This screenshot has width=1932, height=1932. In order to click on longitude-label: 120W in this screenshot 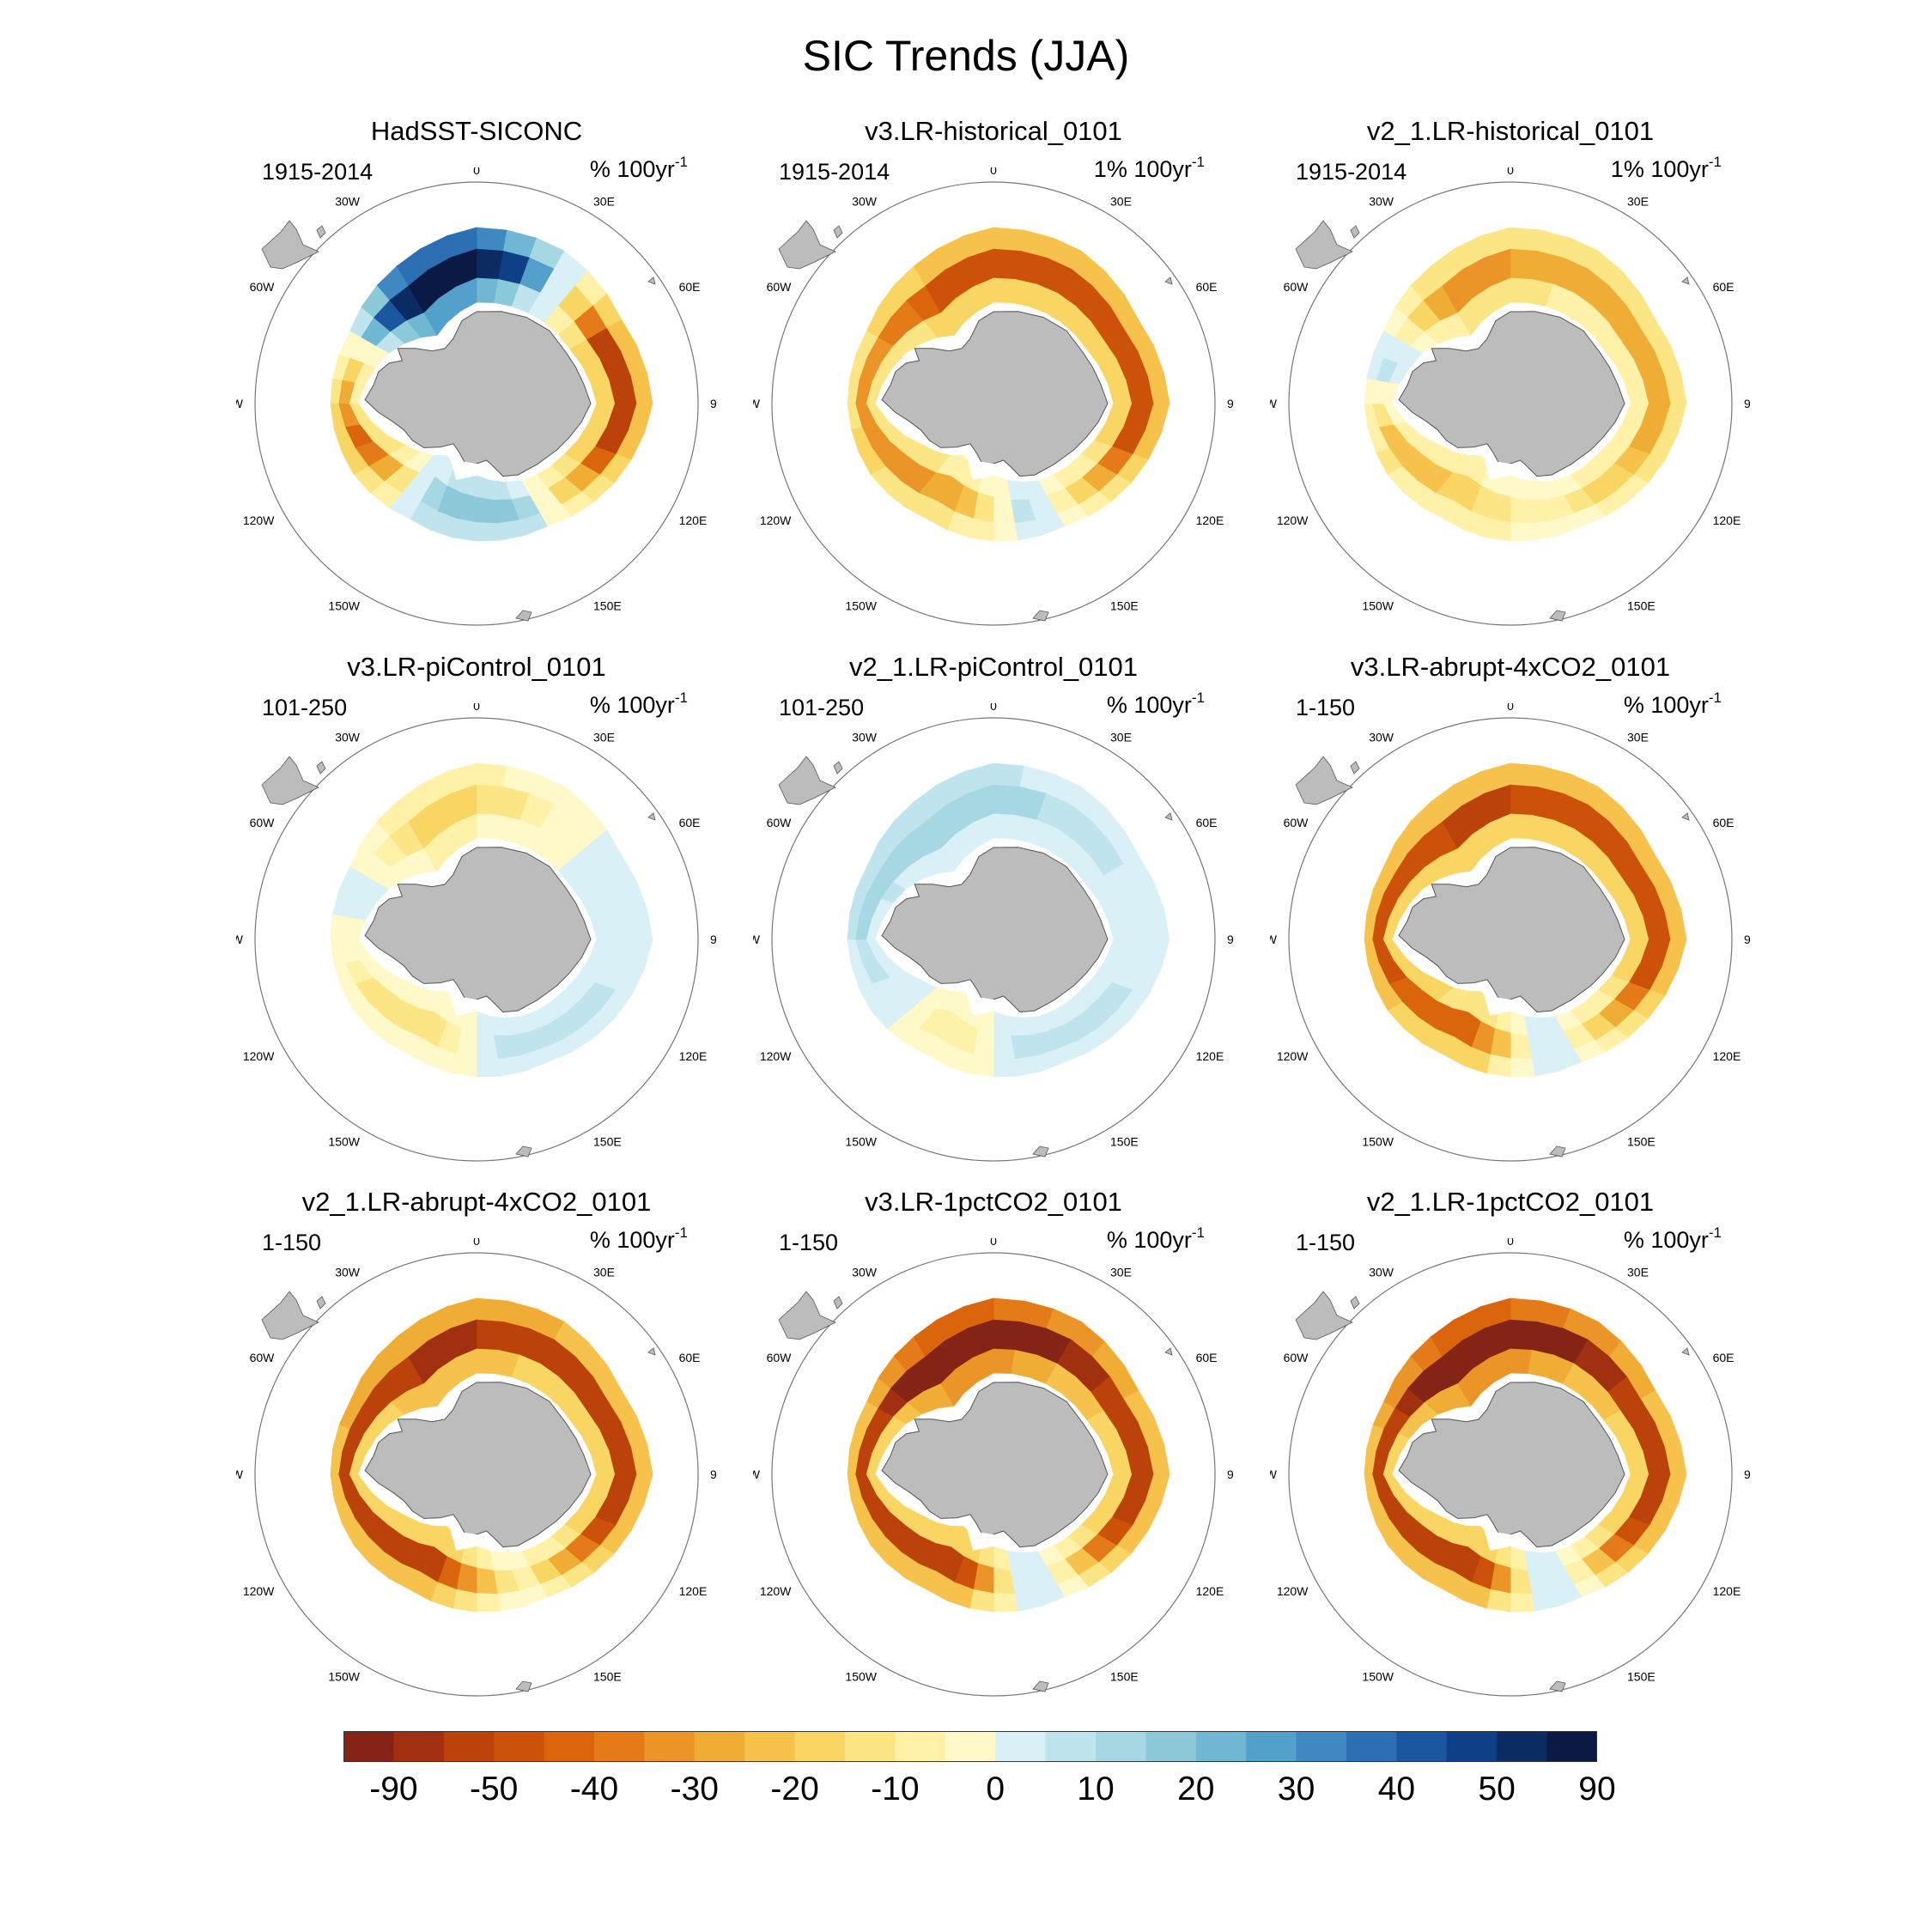, I will do `click(1293, 1056)`.